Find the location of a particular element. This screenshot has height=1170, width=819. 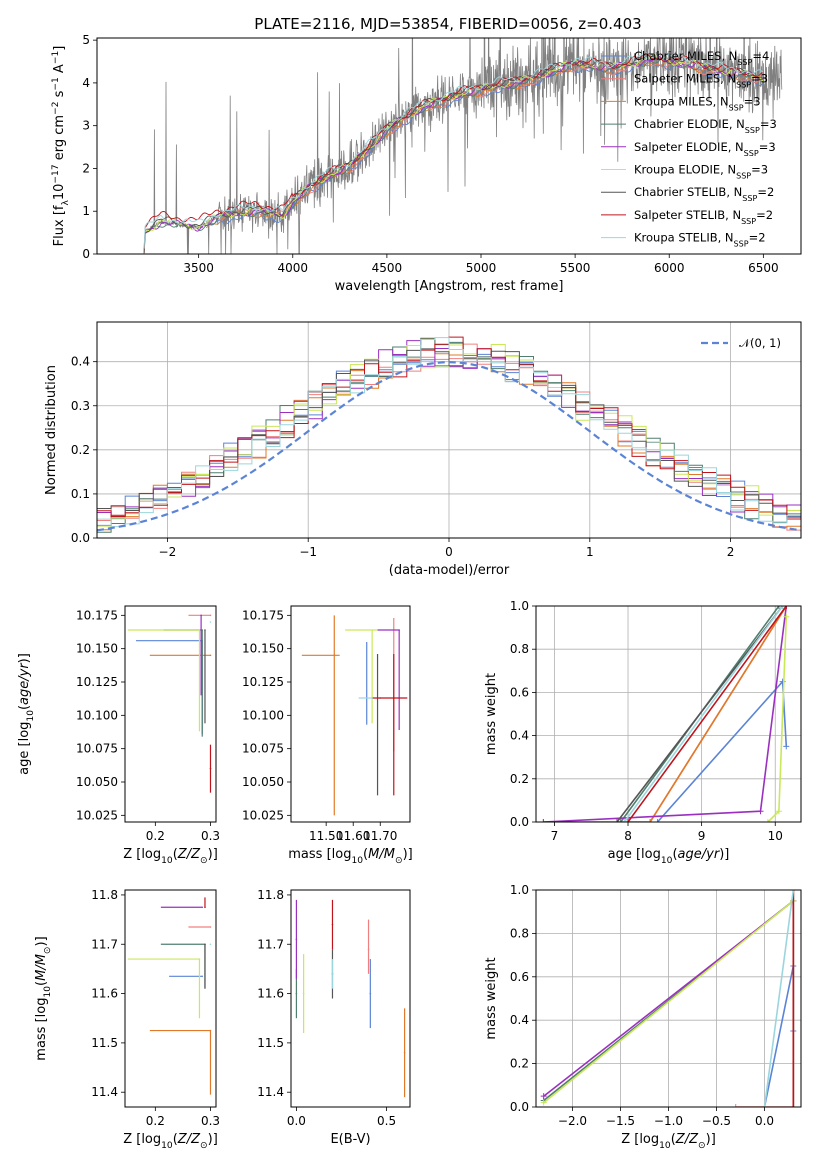

y-tick-label: 0.4 is located at coordinates (519, 736).